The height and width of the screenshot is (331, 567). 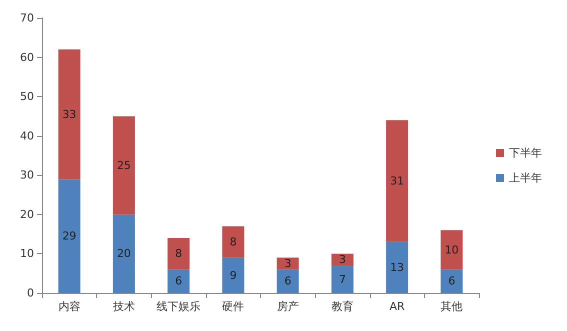 What do you see at coordinates (287, 306) in the screenshot?
I see `x-tick-label: 房产` at bounding box center [287, 306].